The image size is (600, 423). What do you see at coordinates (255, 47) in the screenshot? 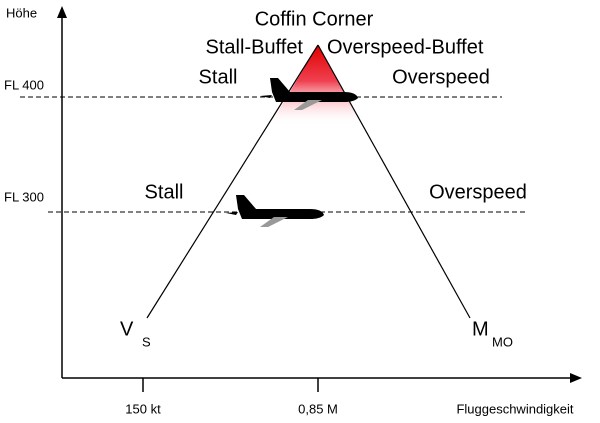
I see `peak-left: Stall-Buffet` at bounding box center [255, 47].